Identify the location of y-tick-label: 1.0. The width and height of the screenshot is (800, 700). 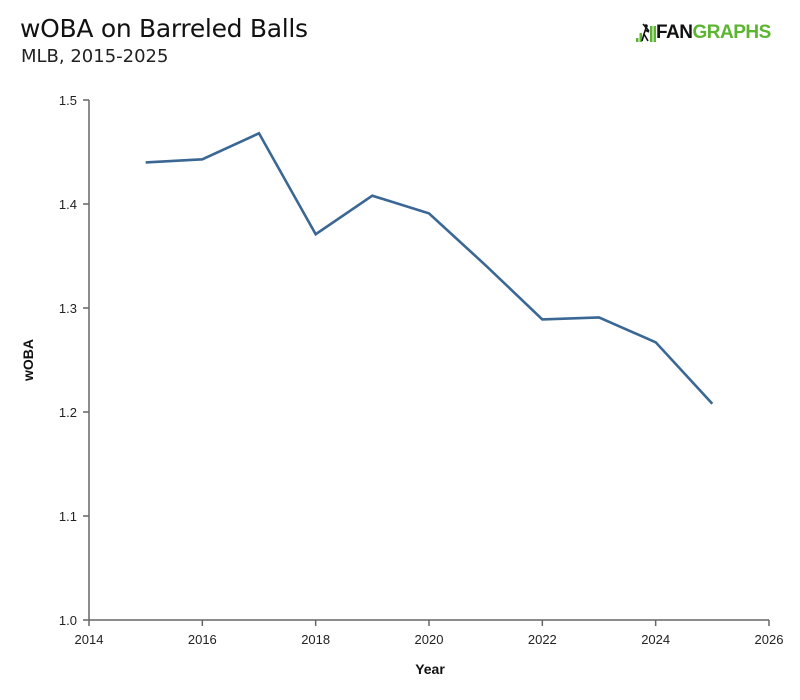
(68, 620).